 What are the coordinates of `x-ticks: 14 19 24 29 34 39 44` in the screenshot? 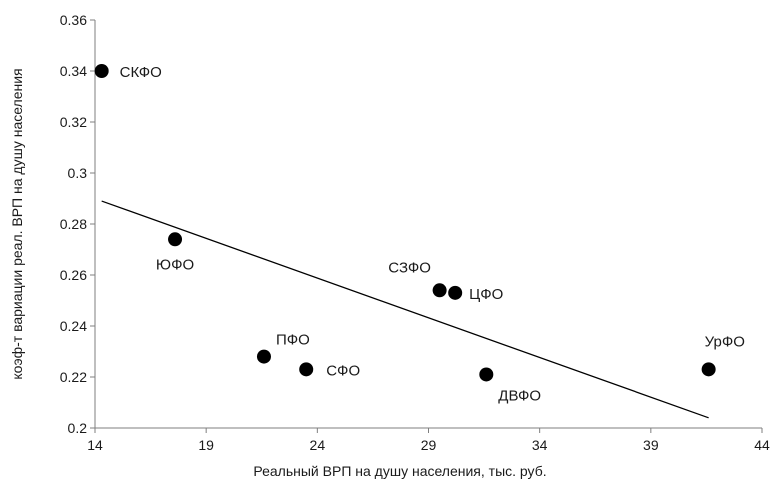 It's located at (428, 440).